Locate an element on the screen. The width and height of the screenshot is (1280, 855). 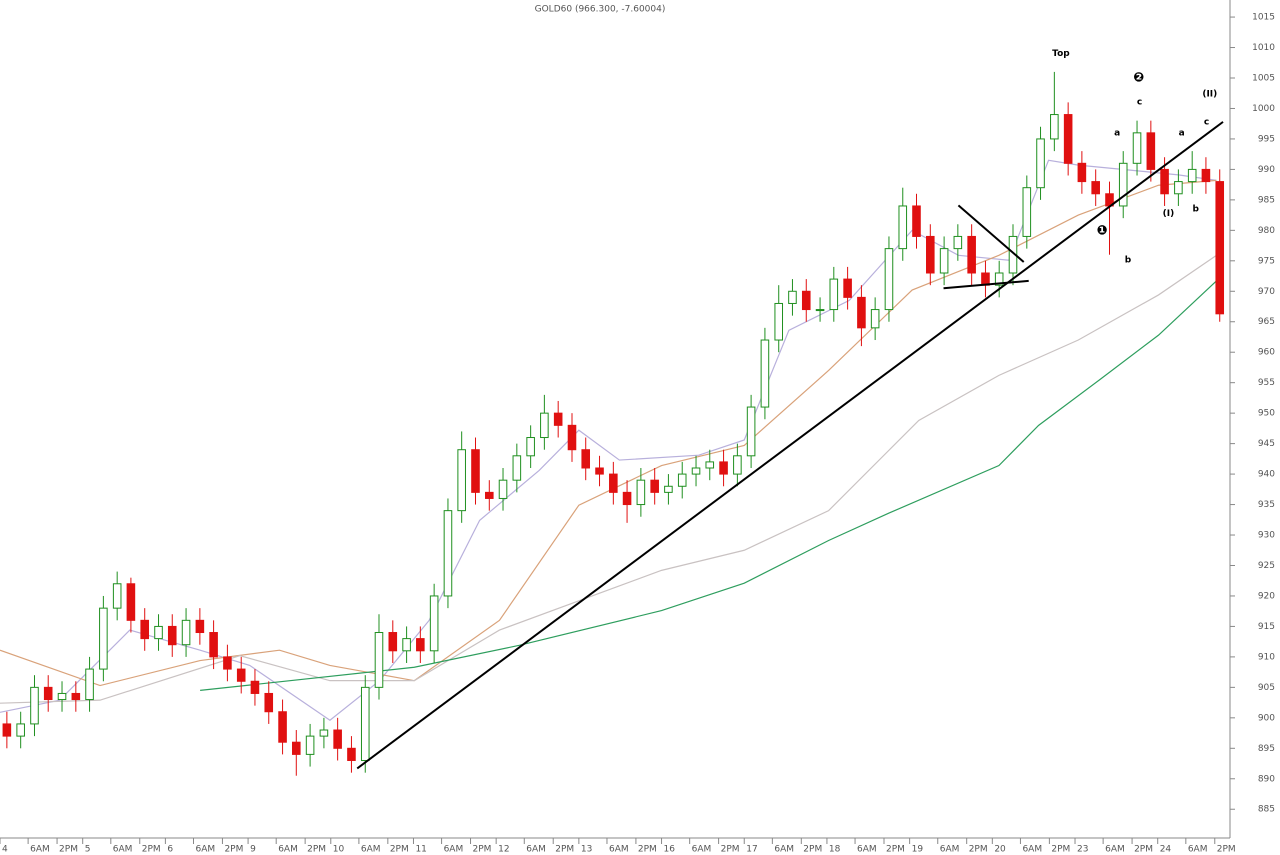
y-tick-label: 1005 is located at coordinates (1263, 78).